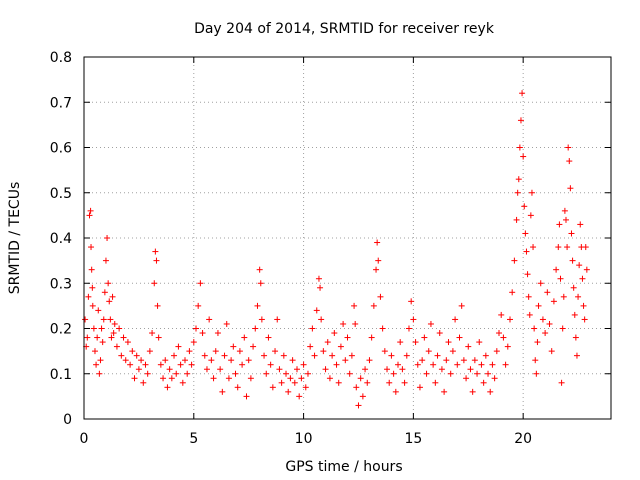 This screenshot has height=480, width=640. I want to click on x-tick-label: 0, so click(84, 439).